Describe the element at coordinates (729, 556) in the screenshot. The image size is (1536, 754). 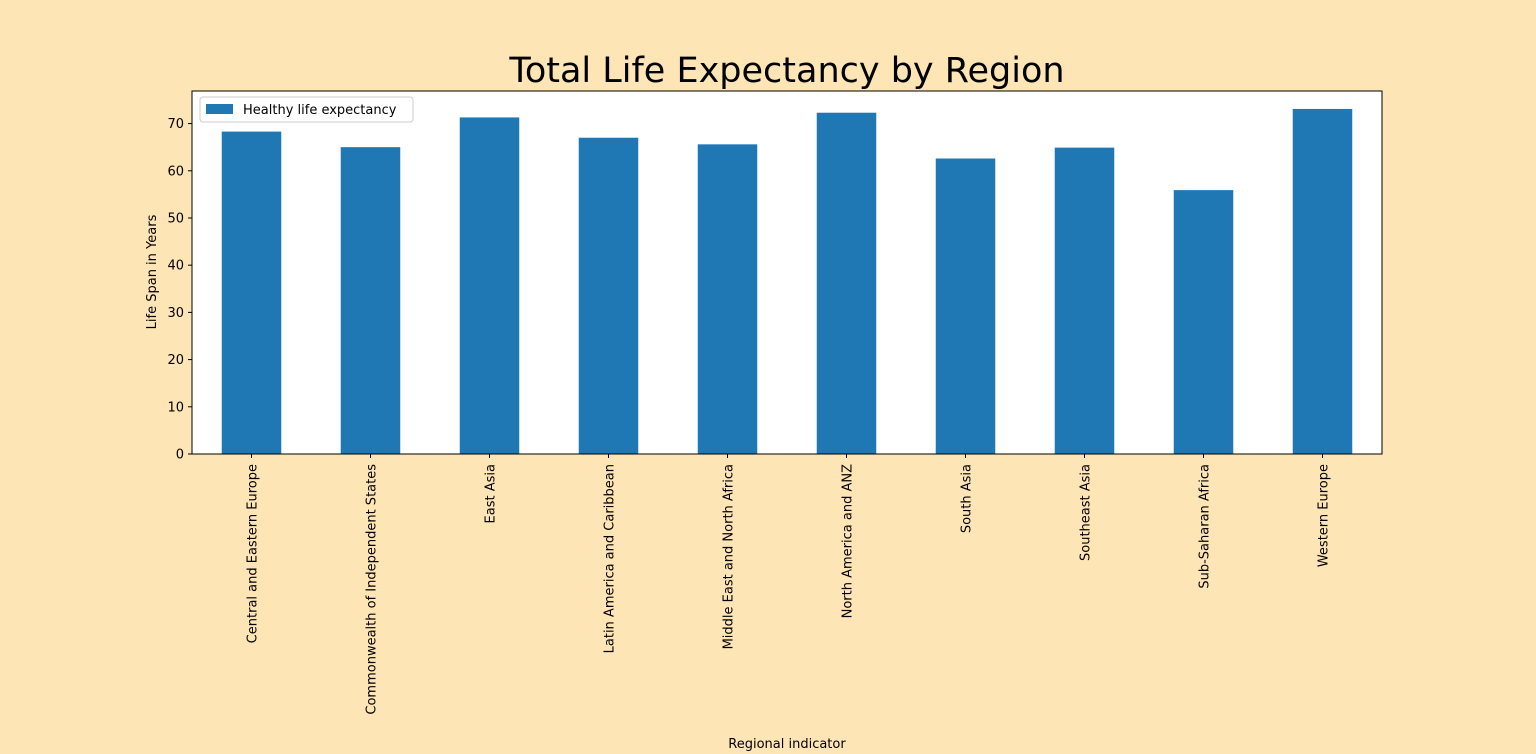
I see `x-tick-label: Middle East and North Africa` at that location.